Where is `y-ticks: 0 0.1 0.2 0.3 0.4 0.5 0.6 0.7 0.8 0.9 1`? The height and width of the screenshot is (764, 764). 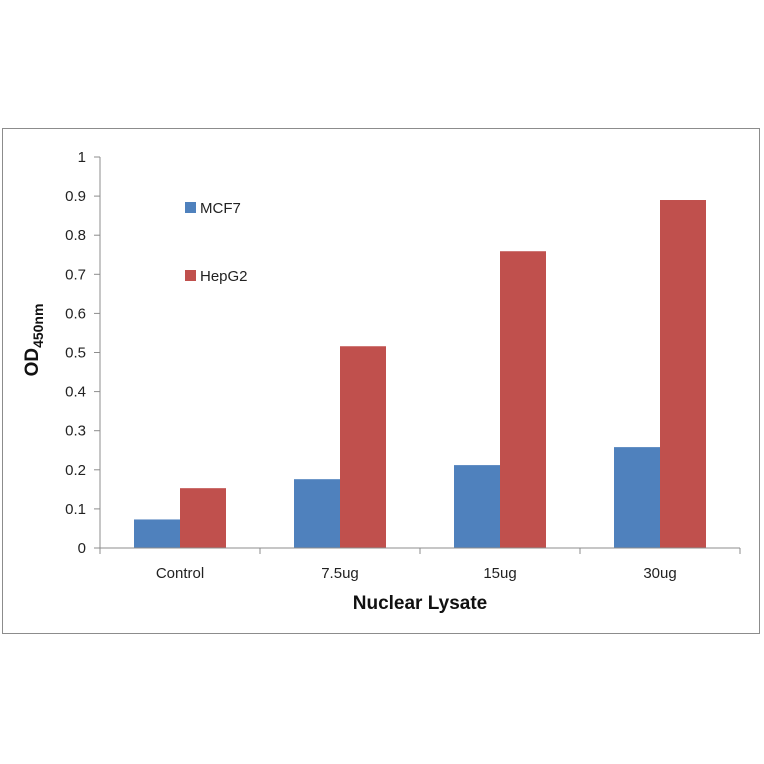
y-ticks: 0 0.1 0.2 0.3 0.4 0.5 0.6 0.7 0.8 0.9 1 is located at coordinates (82, 353).